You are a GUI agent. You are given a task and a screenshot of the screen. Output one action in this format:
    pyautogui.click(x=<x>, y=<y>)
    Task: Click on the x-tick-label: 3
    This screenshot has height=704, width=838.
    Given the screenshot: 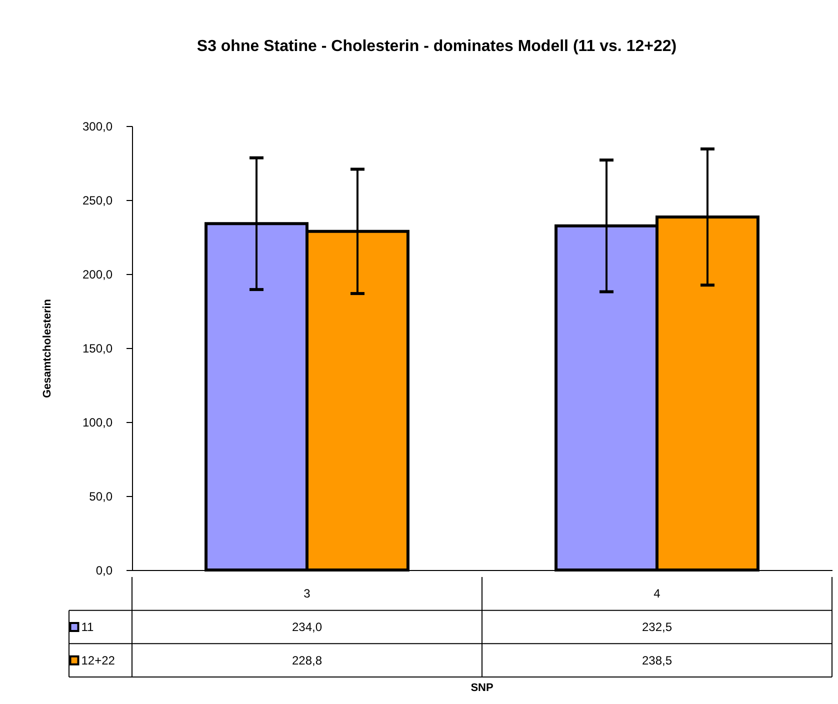 What is the action you would take?
    pyautogui.click(x=307, y=593)
    